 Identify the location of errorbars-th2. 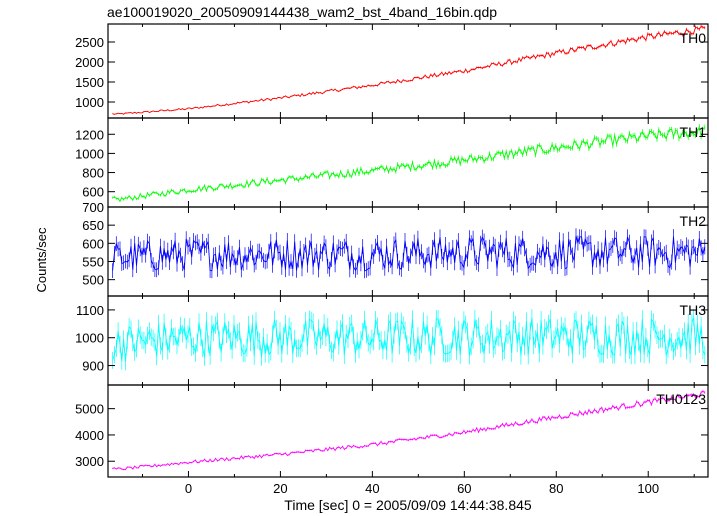
(409, 253).